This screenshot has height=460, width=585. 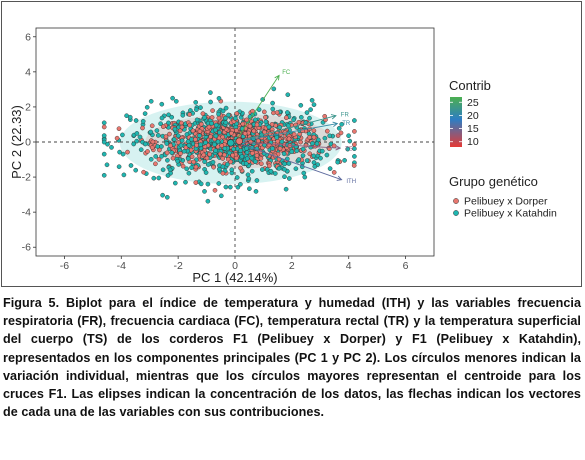 I want to click on y-tick-label: 6, so click(x=28, y=37).